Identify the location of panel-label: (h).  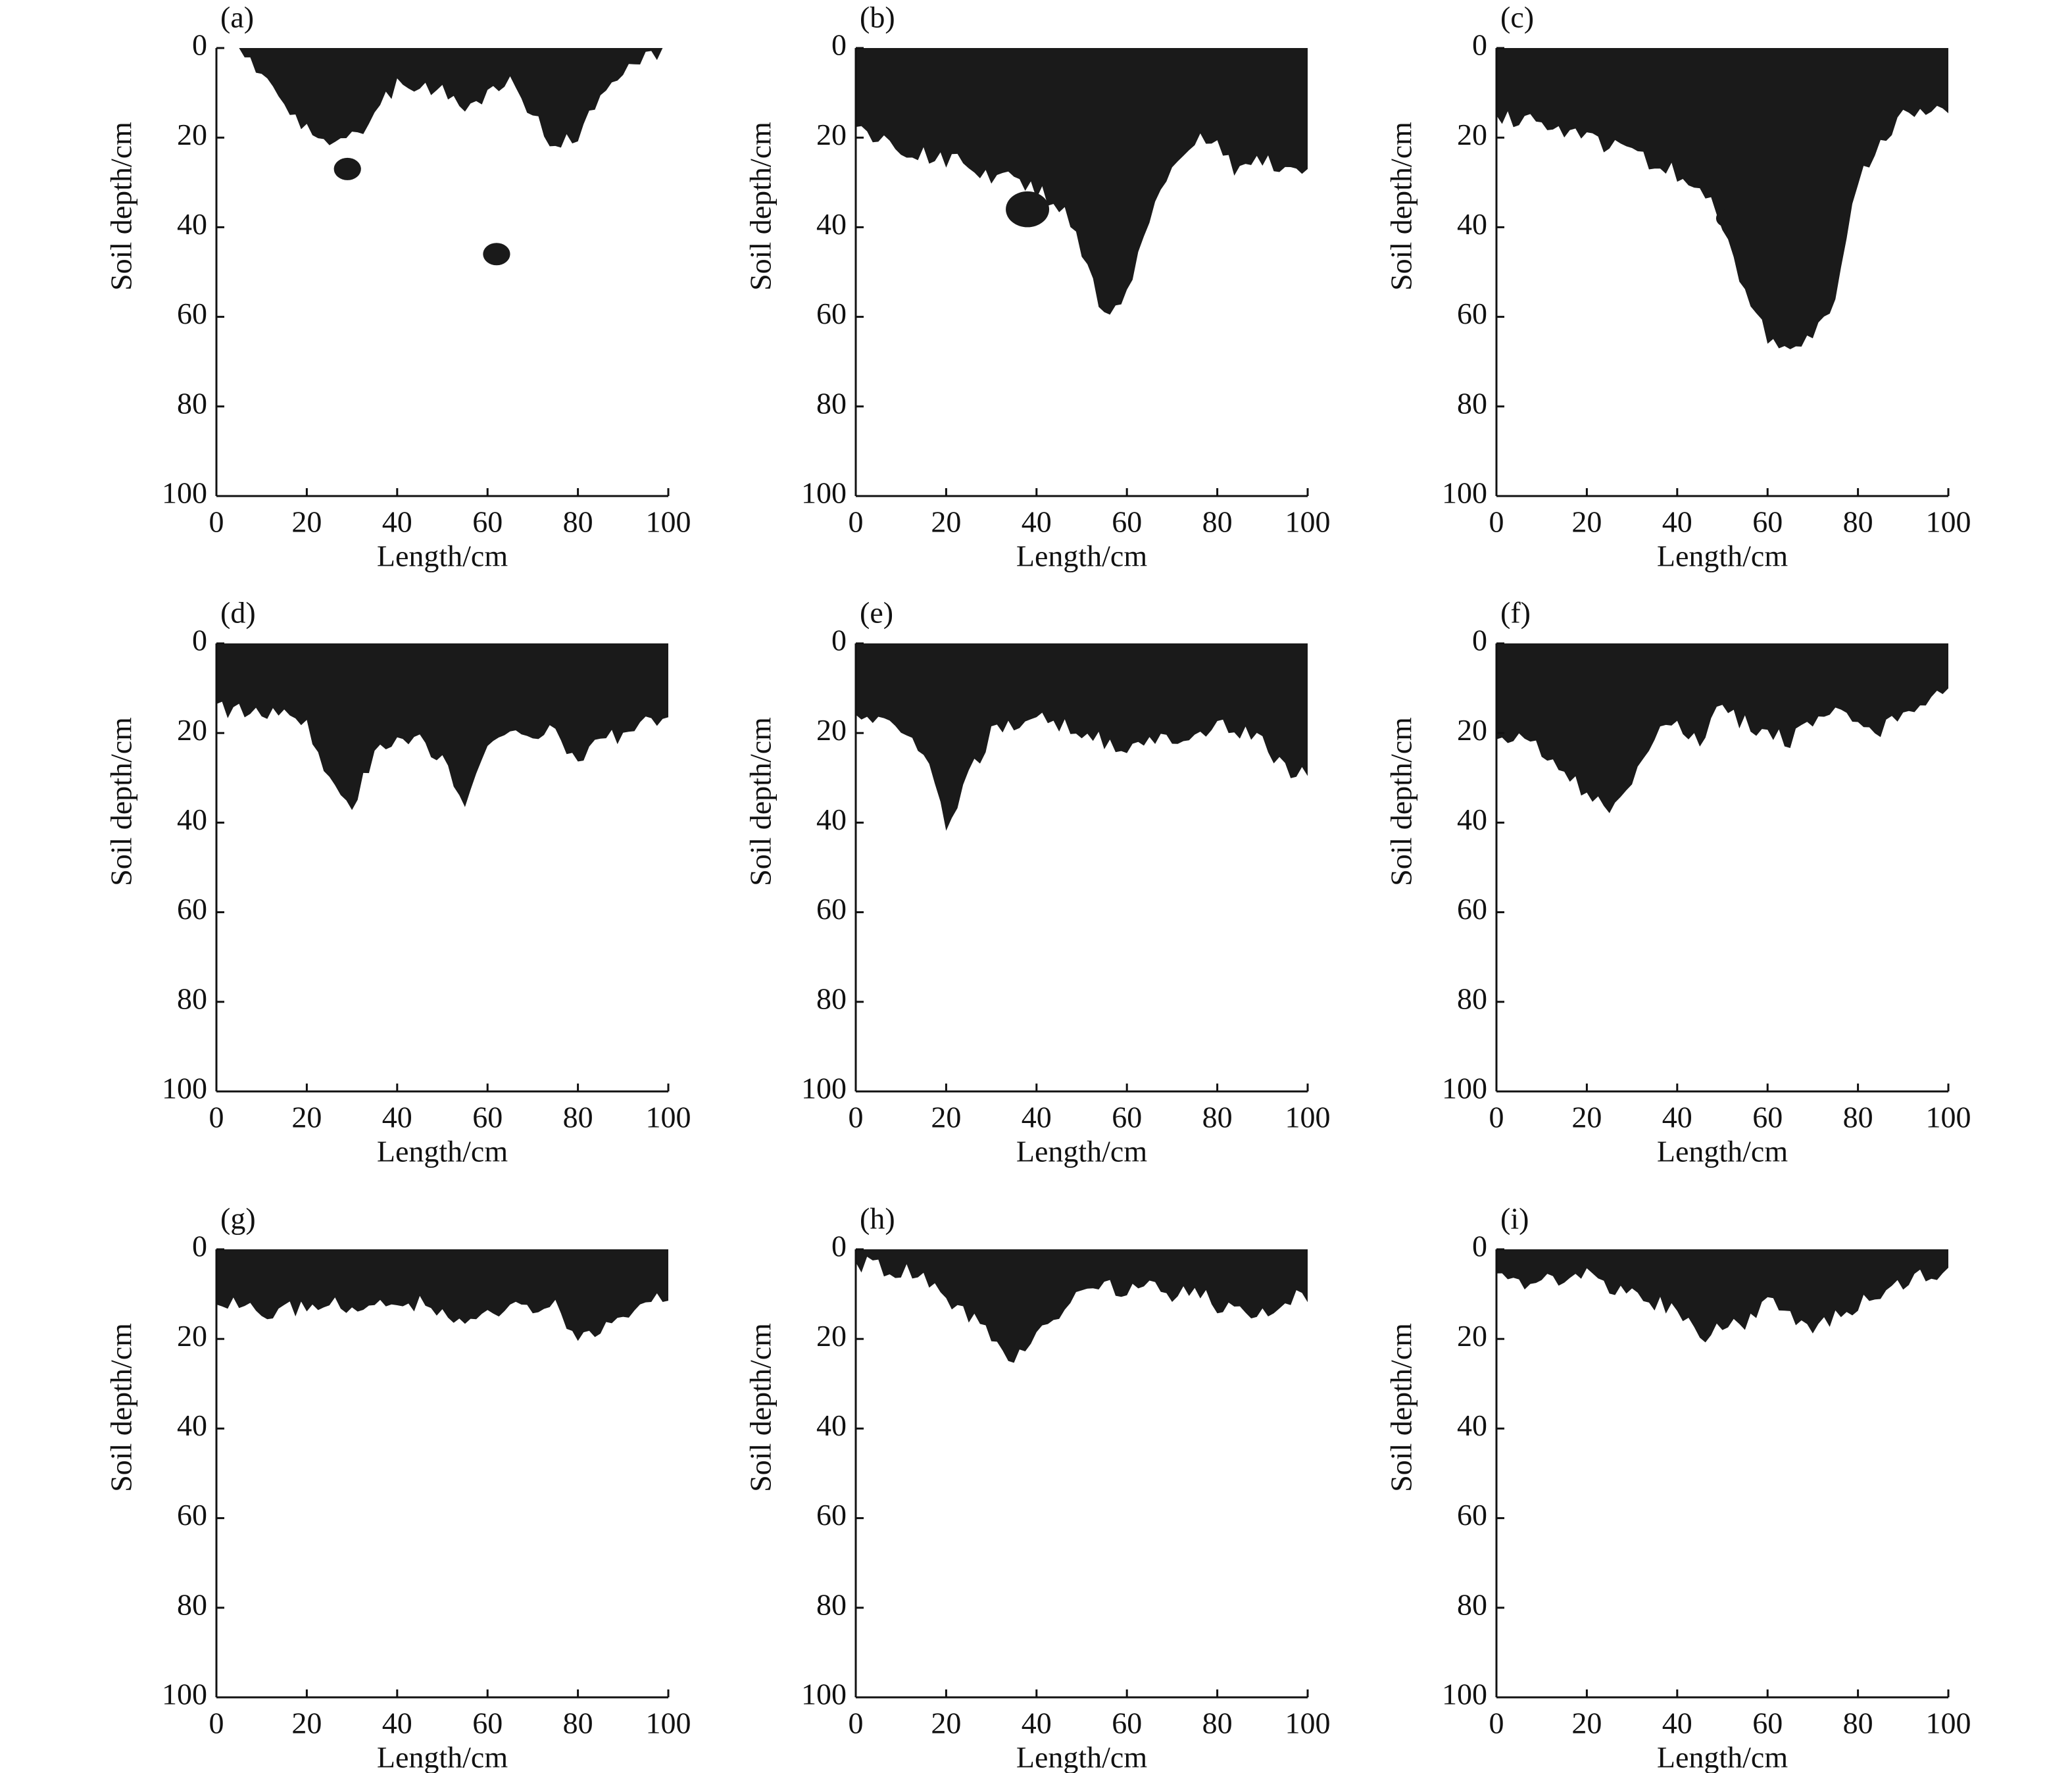
(877, 1219).